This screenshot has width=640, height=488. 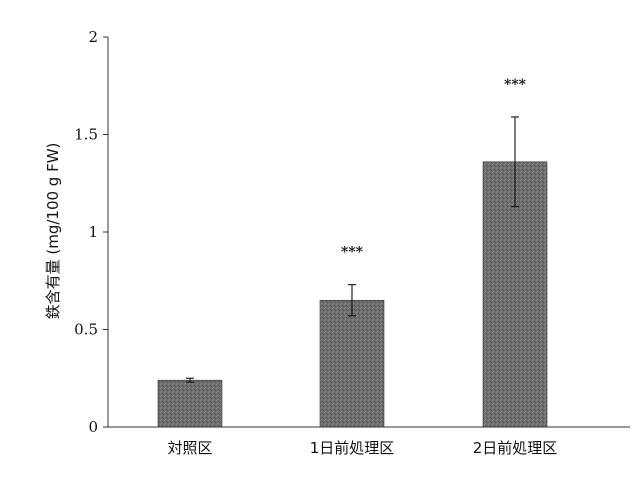 What do you see at coordinates (189, 448) in the screenshot?
I see `x-category-label: 対照区` at bounding box center [189, 448].